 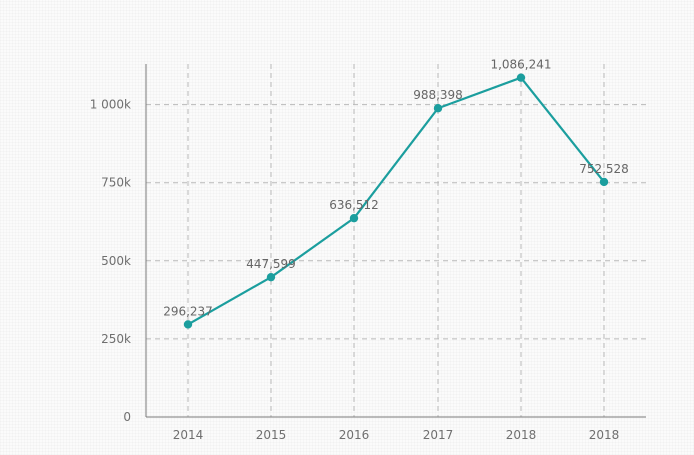 What do you see at coordinates (116, 183) in the screenshot?
I see `y-tick-label: 750k` at bounding box center [116, 183].